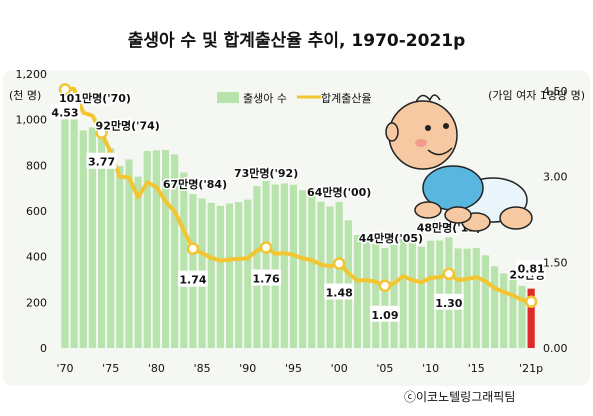 The width and height of the screenshot is (593, 416). I want to click on bar-annotation: 73만명('92), so click(266, 173).